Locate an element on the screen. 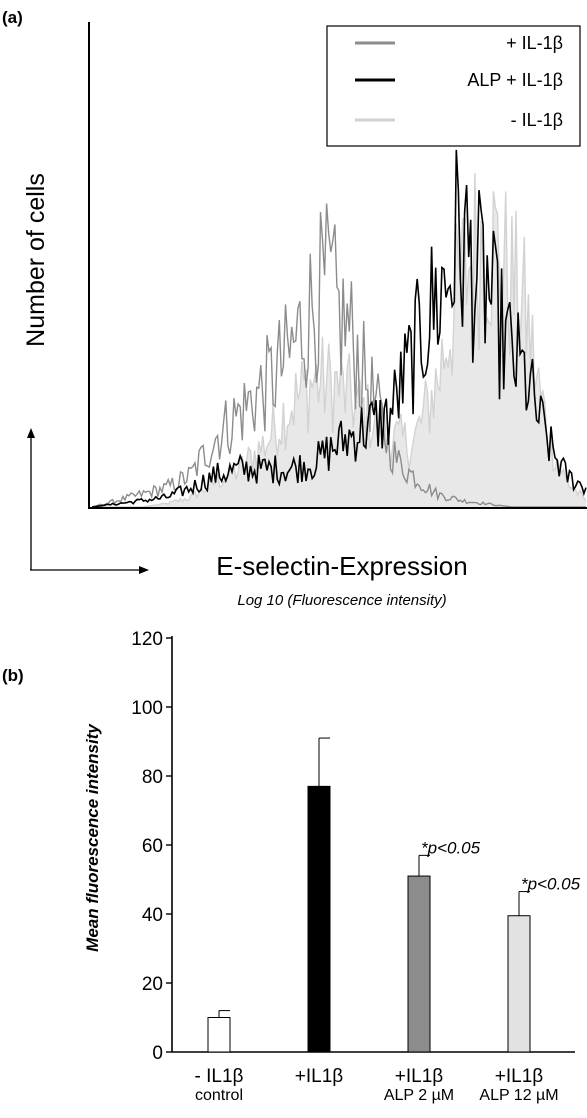 This screenshot has width=587, height=1118. legend-label-3: - IL-1β is located at coordinates (537, 120).